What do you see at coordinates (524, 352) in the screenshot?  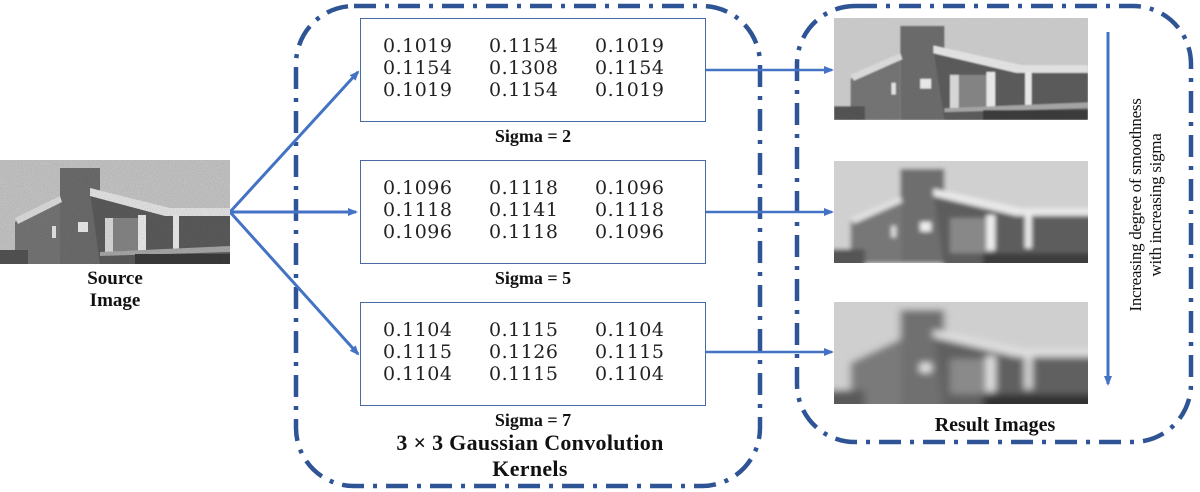 I see `kernel-cell: 0.1126` at bounding box center [524, 352].